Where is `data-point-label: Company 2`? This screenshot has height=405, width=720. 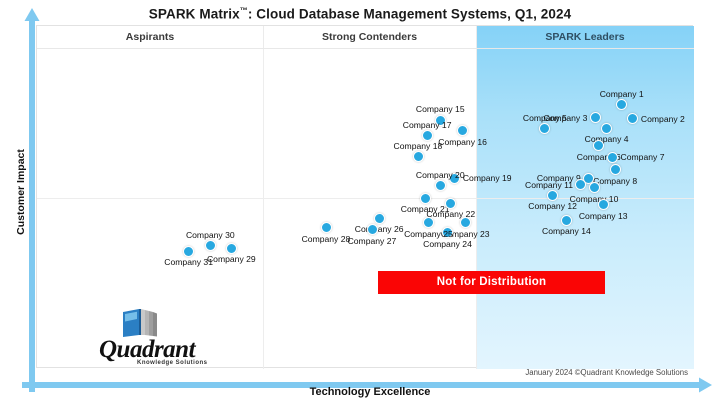
data-point-label: Company 2 is located at coordinates (662, 118).